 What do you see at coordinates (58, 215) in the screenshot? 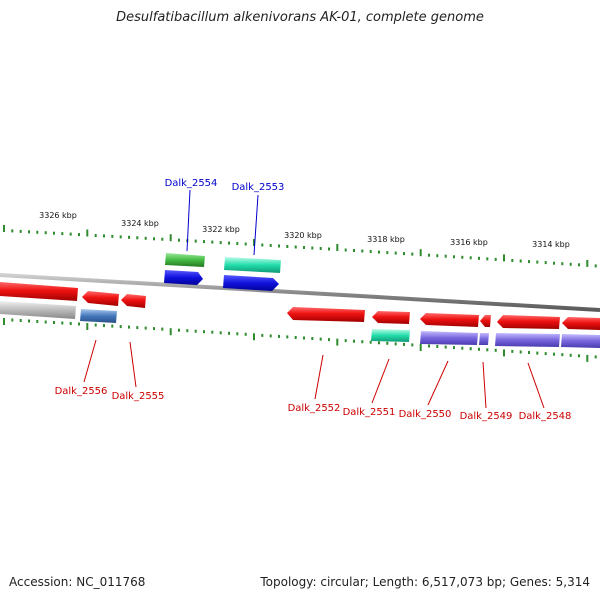
I see `scale-label: 3326 kbp` at bounding box center [58, 215].